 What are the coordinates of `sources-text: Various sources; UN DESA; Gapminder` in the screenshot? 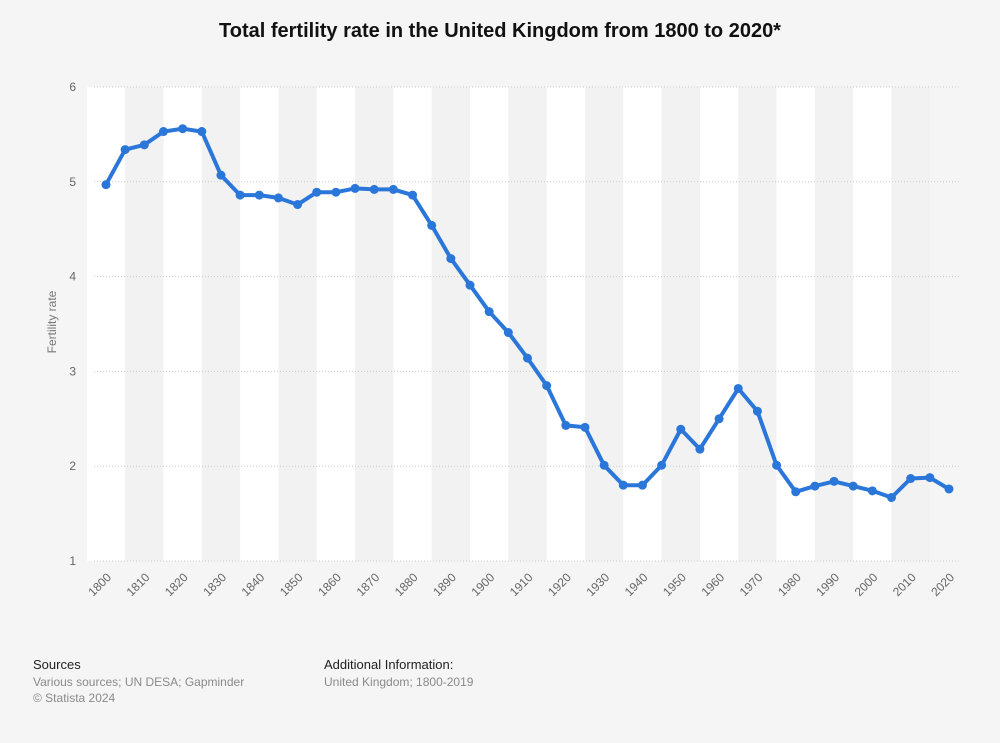 It's located at (139, 682).